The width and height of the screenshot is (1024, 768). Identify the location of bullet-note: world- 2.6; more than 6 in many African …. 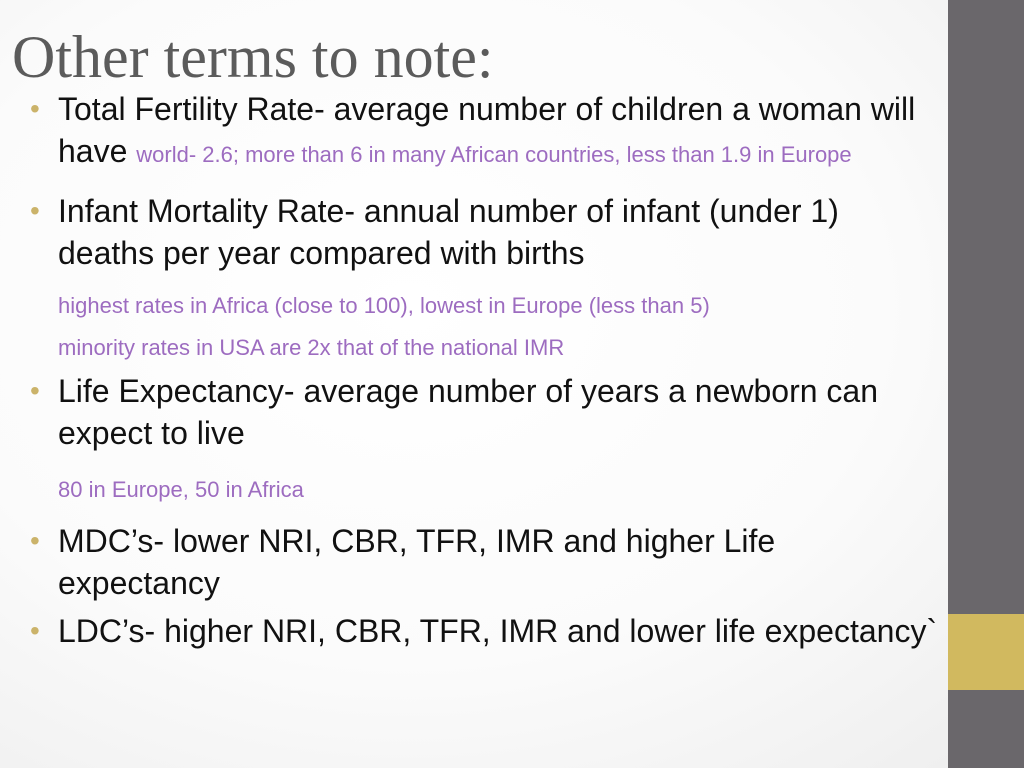
(494, 154).